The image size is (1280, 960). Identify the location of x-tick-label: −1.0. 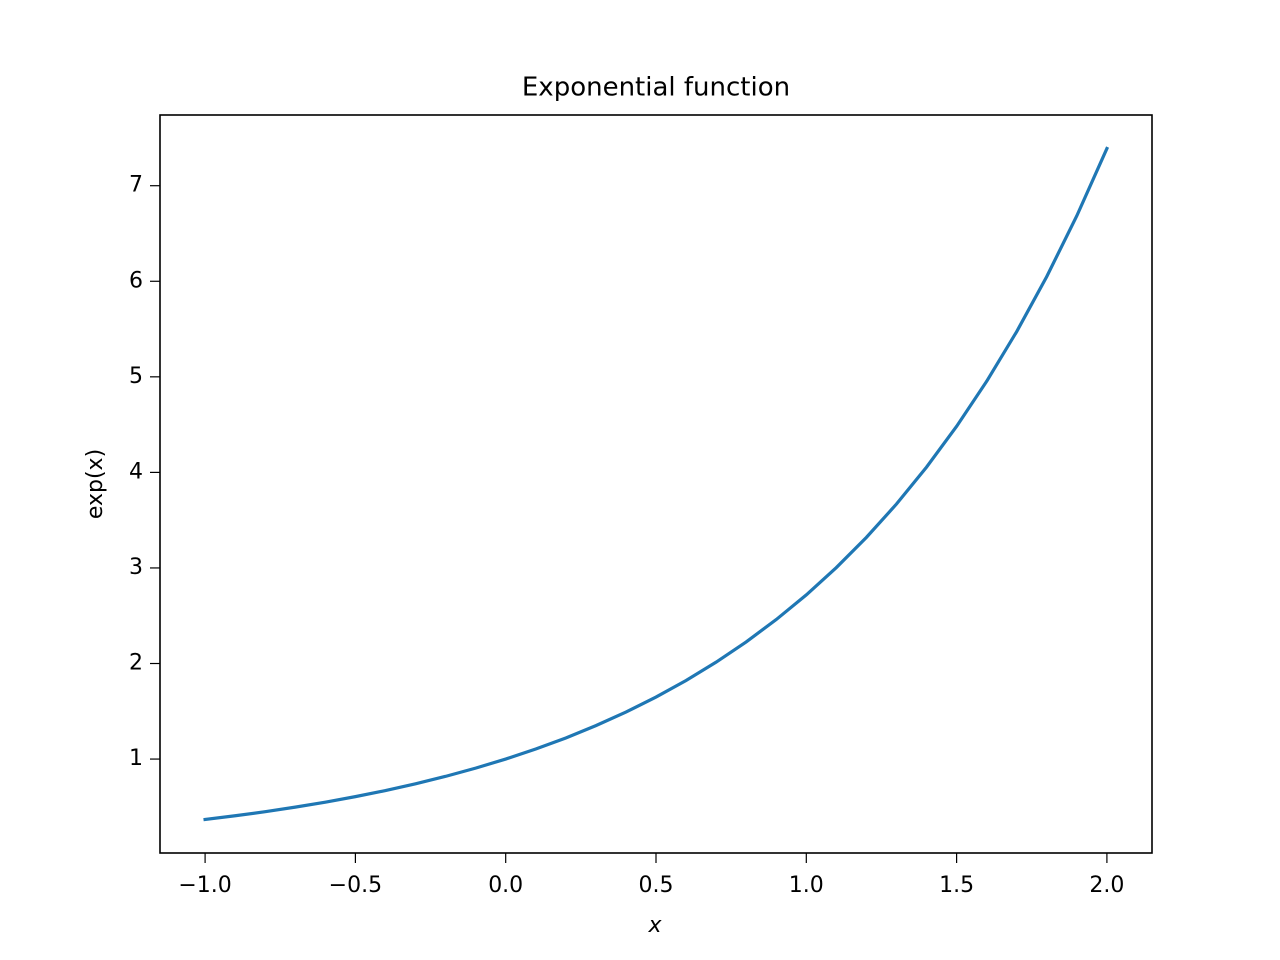
(204, 885).